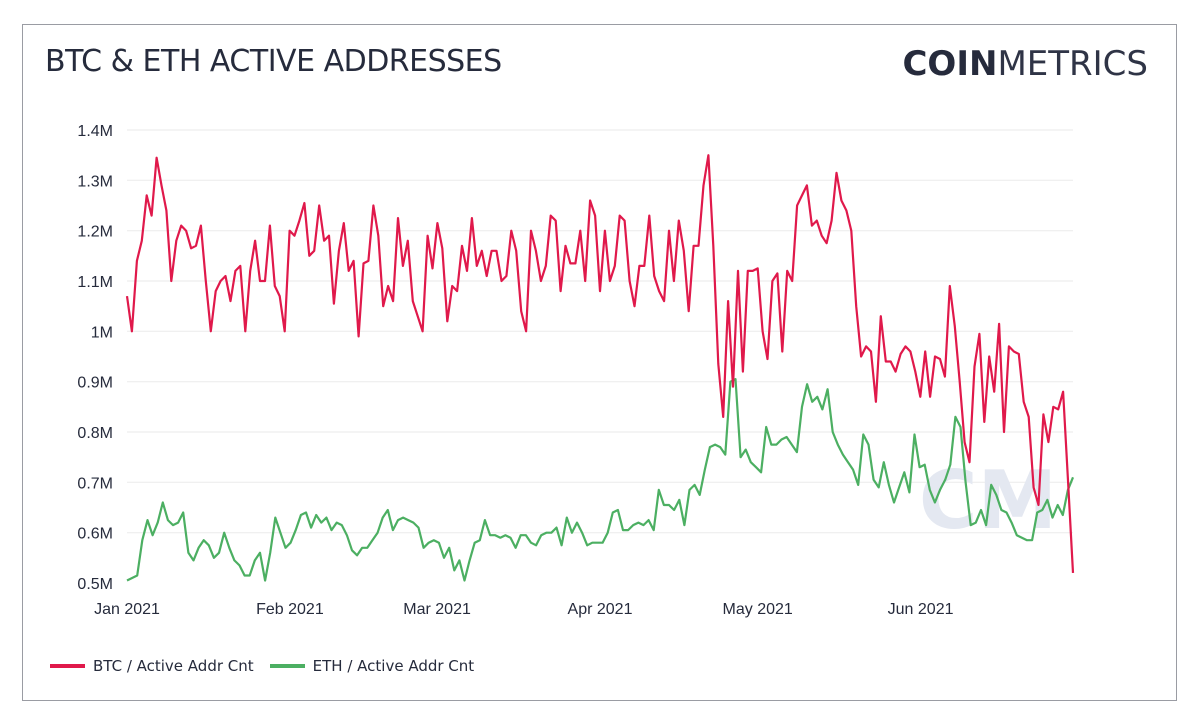 Image resolution: width=1200 pixels, height=724 pixels. I want to click on legend-label-eth: ETH / Active Addr Cnt, so click(393, 666).